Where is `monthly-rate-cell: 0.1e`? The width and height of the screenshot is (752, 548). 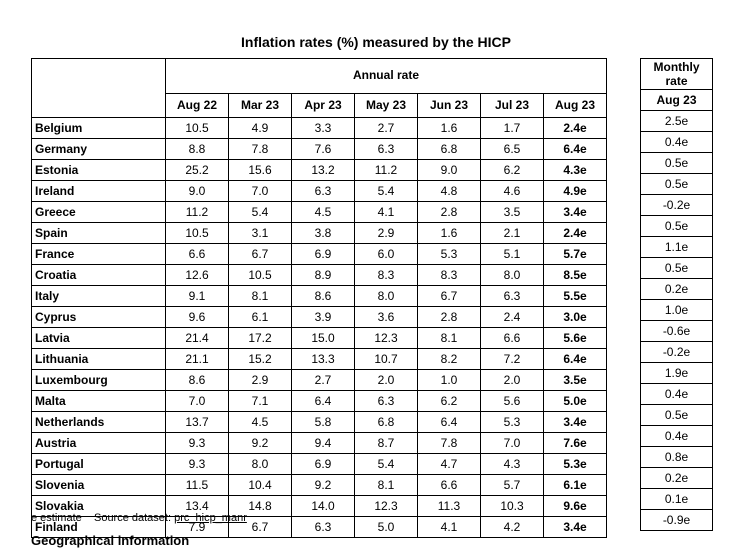
monthly-rate-cell: 0.1e is located at coordinates (676, 499).